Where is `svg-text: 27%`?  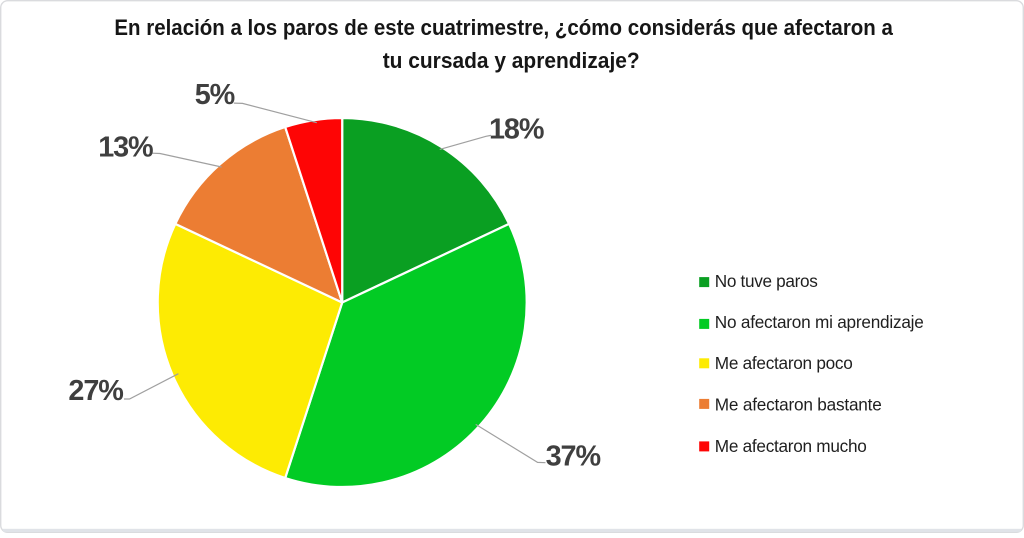 svg-text: 27% is located at coordinates (95, 391).